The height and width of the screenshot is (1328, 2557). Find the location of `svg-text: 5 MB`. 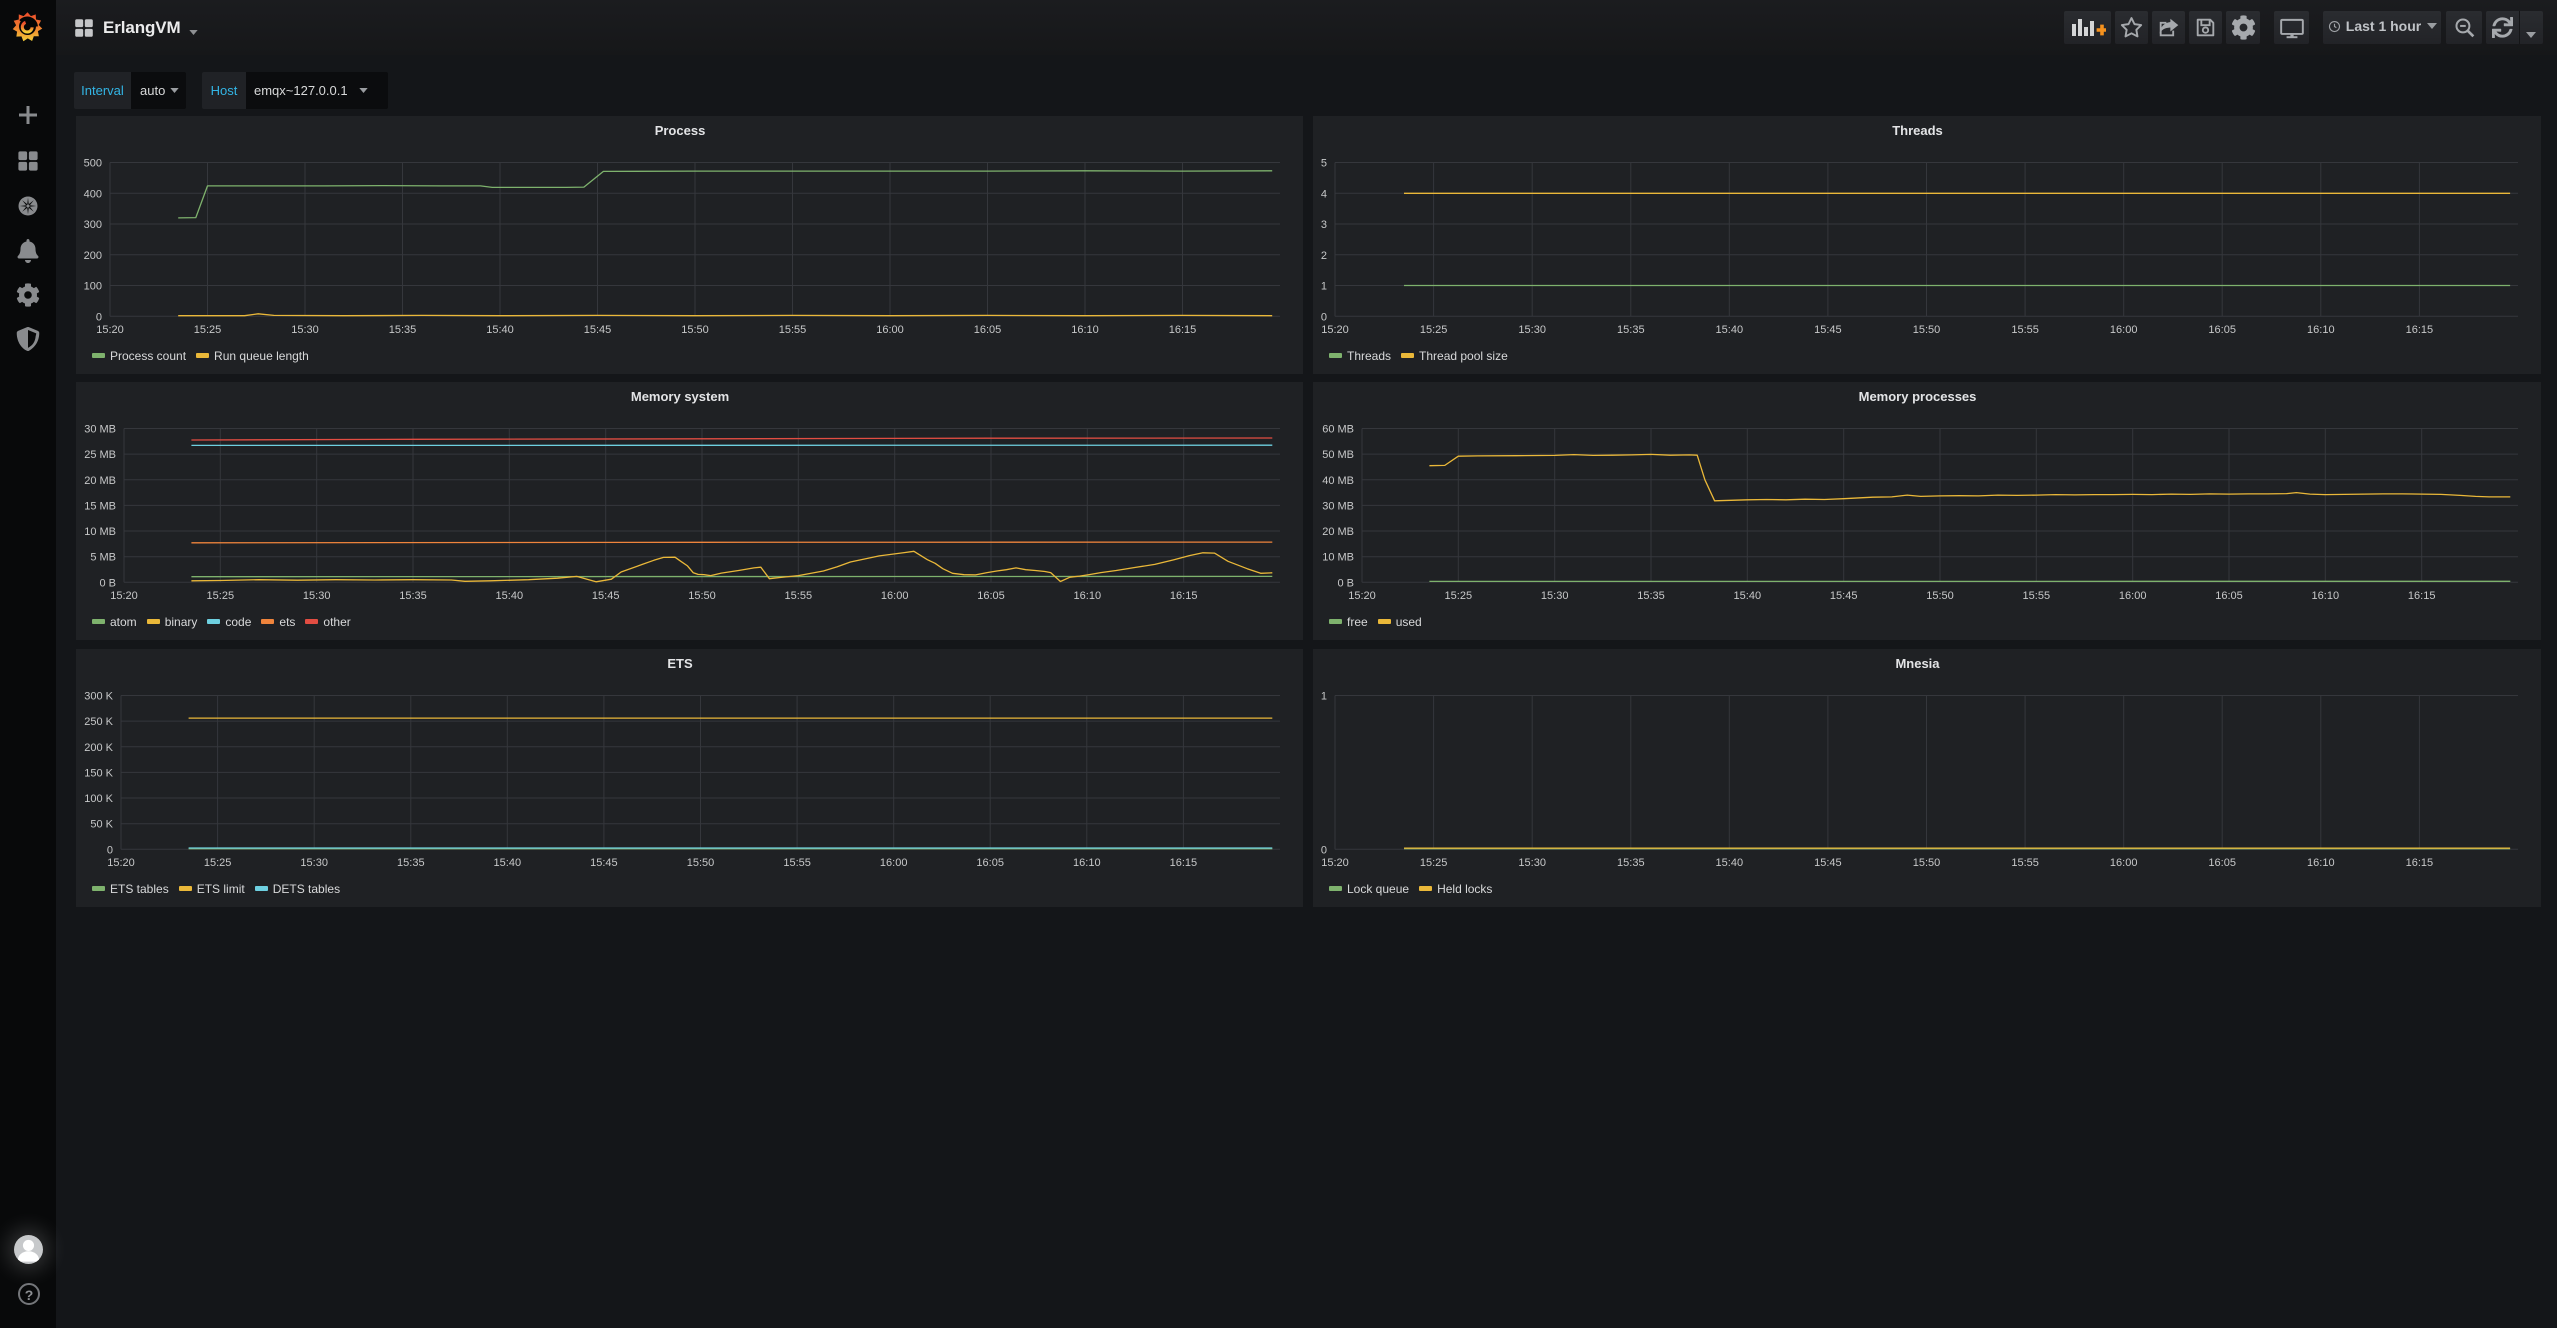

svg-text: 5 MB is located at coordinates (103, 558).